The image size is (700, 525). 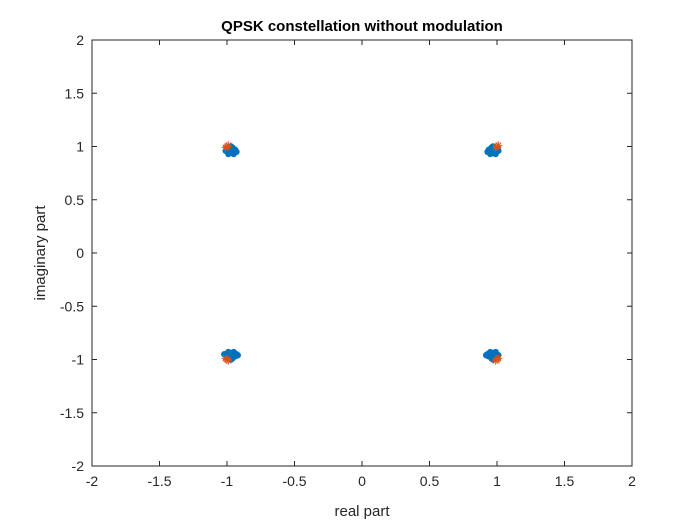 I want to click on x-tick-label: -2, so click(x=92, y=481).